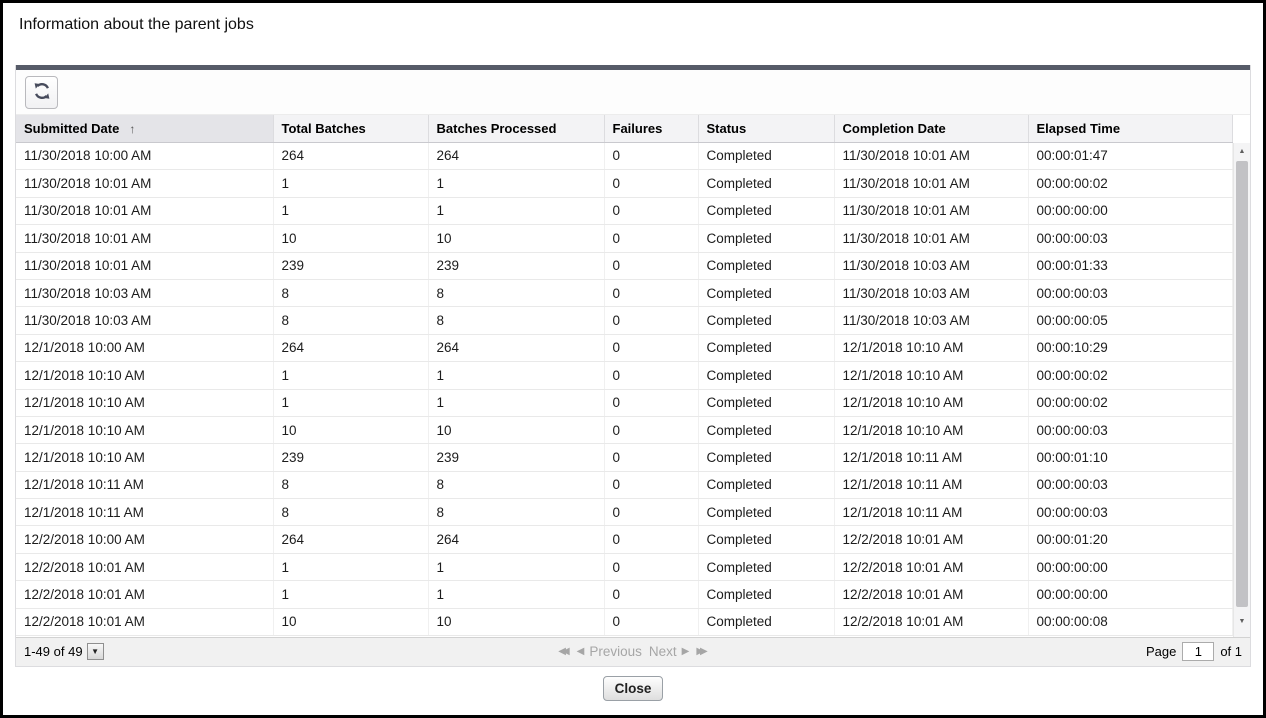 Image resolution: width=1266 pixels, height=718 pixels. I want to click on page-number-input, so click(1198, 651).